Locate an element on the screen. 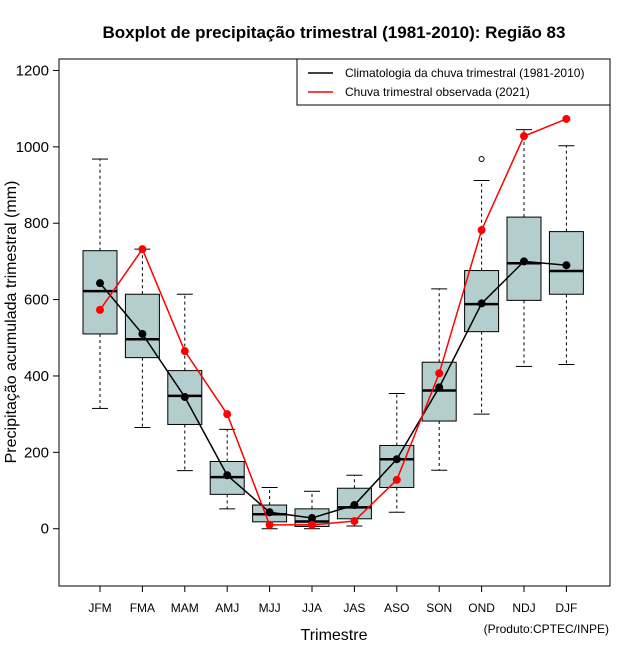 The height and width of the screenshot is (660, 640). x-tick-label: SON is located at coordinates (439, 608).